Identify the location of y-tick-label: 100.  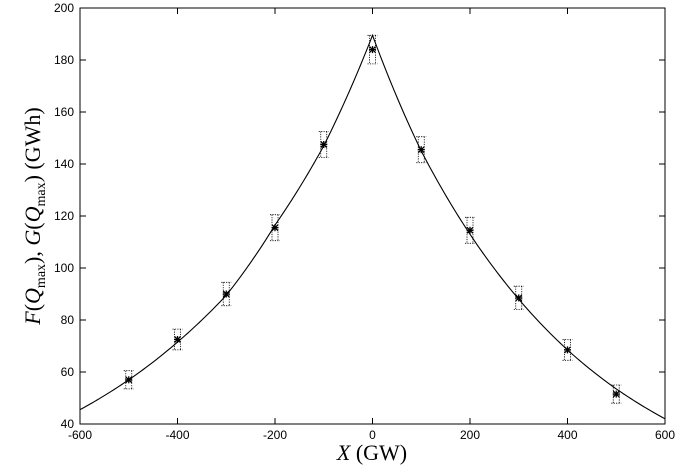
(64, 268).